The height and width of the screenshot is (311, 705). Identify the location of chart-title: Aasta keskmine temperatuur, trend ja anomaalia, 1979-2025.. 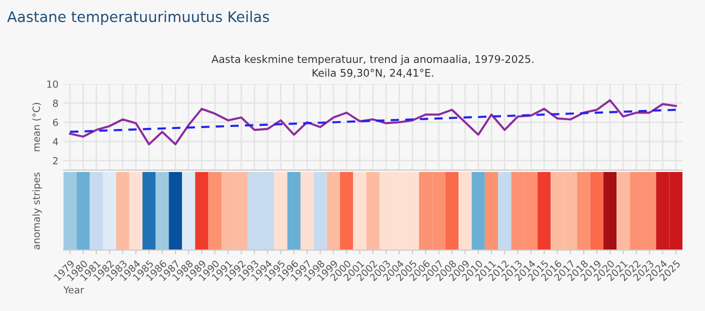
(373, 60).